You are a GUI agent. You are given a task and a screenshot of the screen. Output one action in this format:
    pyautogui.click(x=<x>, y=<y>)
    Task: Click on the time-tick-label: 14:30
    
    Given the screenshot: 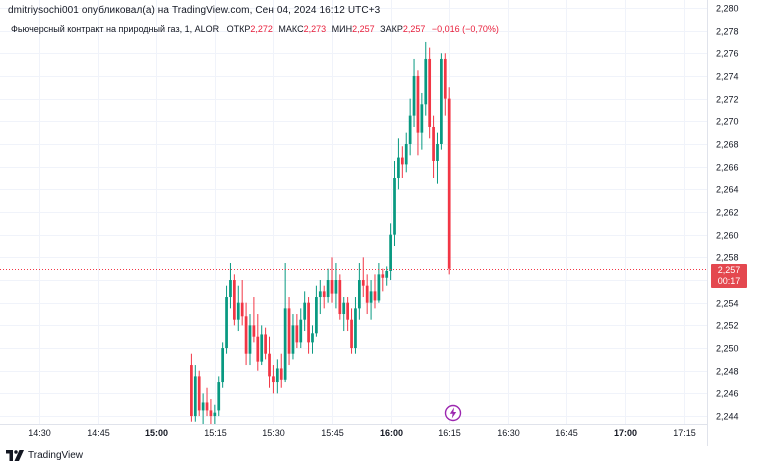 What is the action you would take?
    pyautogui.click(x=39, y=433)
    